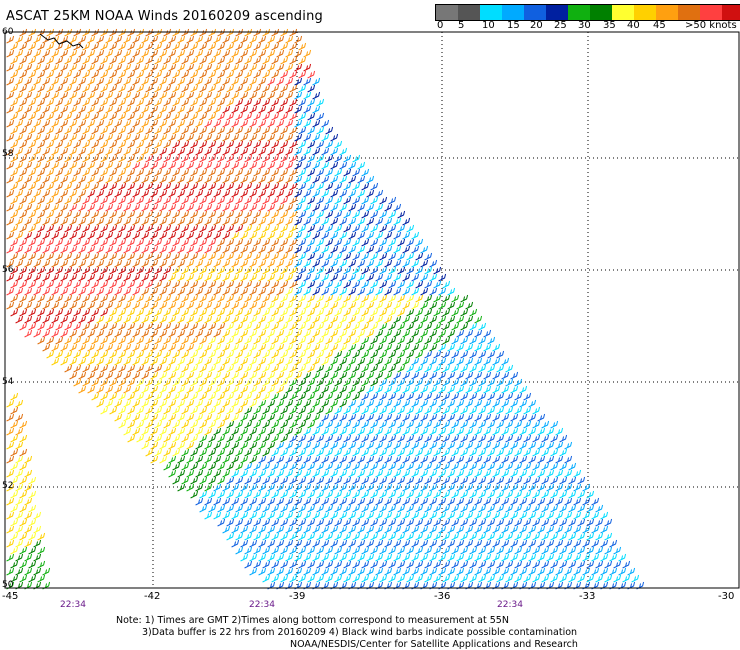 This screenshot has height=650, width=740. Describe the element at coordinates (262, 605) in the screenshot. I see `pass-time-2: 22:34` at that location.